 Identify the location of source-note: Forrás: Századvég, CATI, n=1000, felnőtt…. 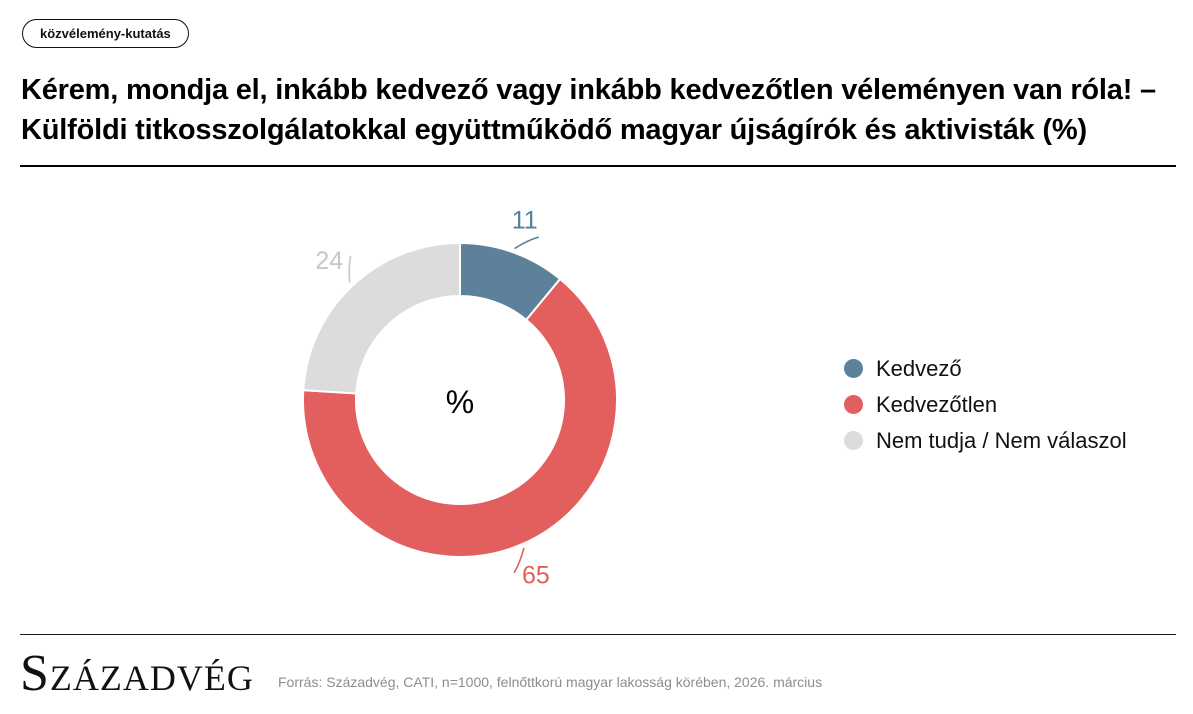
(550, 682).